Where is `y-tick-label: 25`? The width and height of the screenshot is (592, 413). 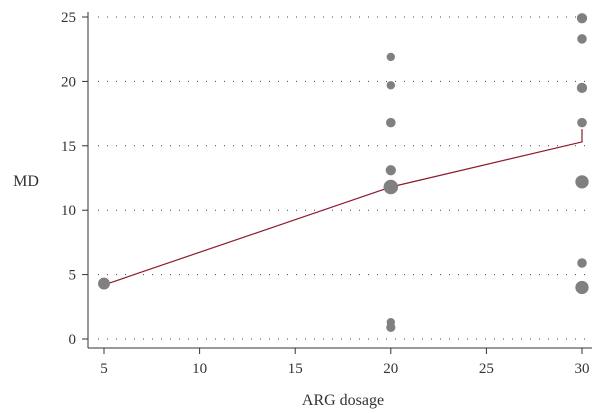 y-tick-label: 25 is located at coordinates (68, 18).